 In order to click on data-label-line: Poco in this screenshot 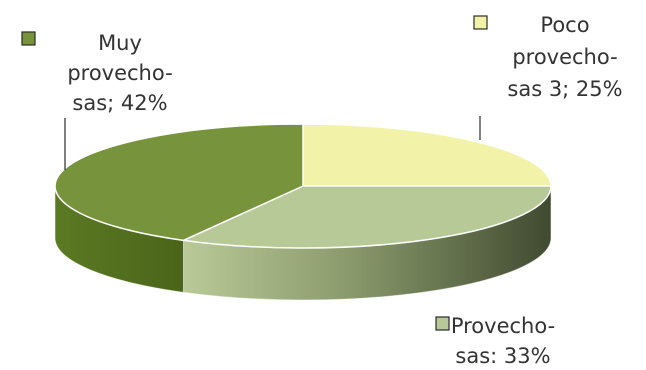, I will do `click(564, 25)`.